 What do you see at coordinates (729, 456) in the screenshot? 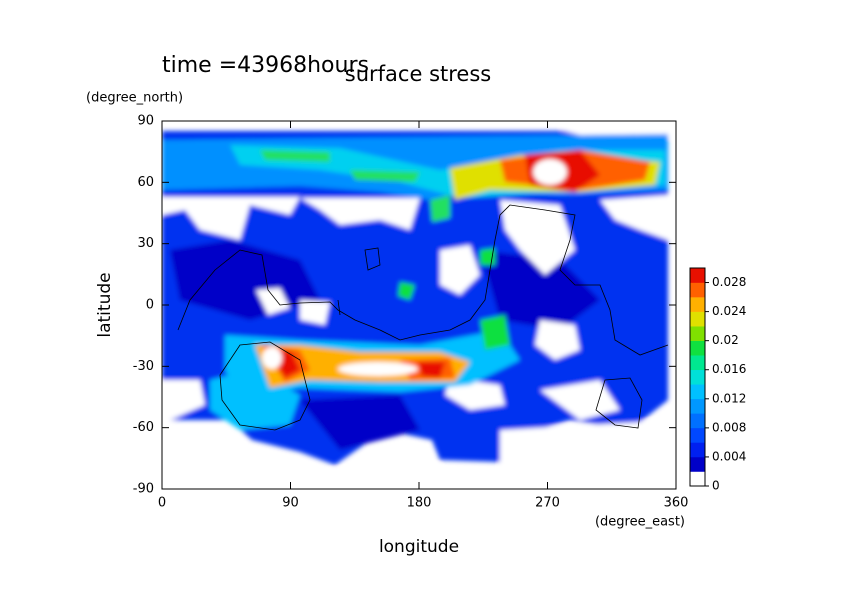
I see `colorbar-tick-label: 0.004` at bounding box center [729, 456].